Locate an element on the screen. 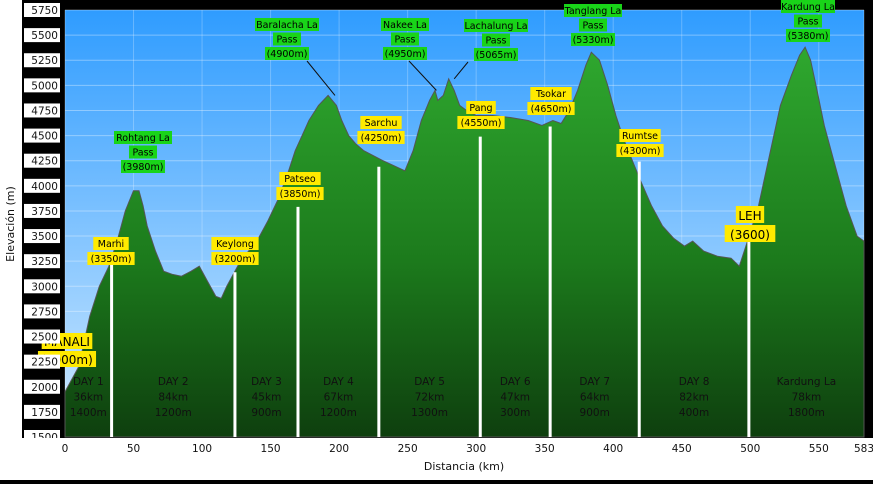 The image size is (873, 484). stop-label-text: Marhi is located at coordinates (111, 244).